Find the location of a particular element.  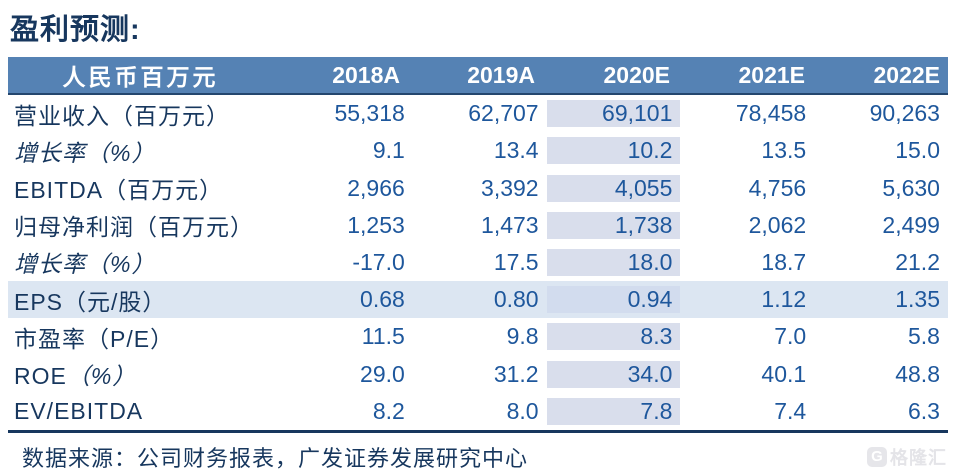

cell-value: 0.80 is located at coordinates (516, 299).